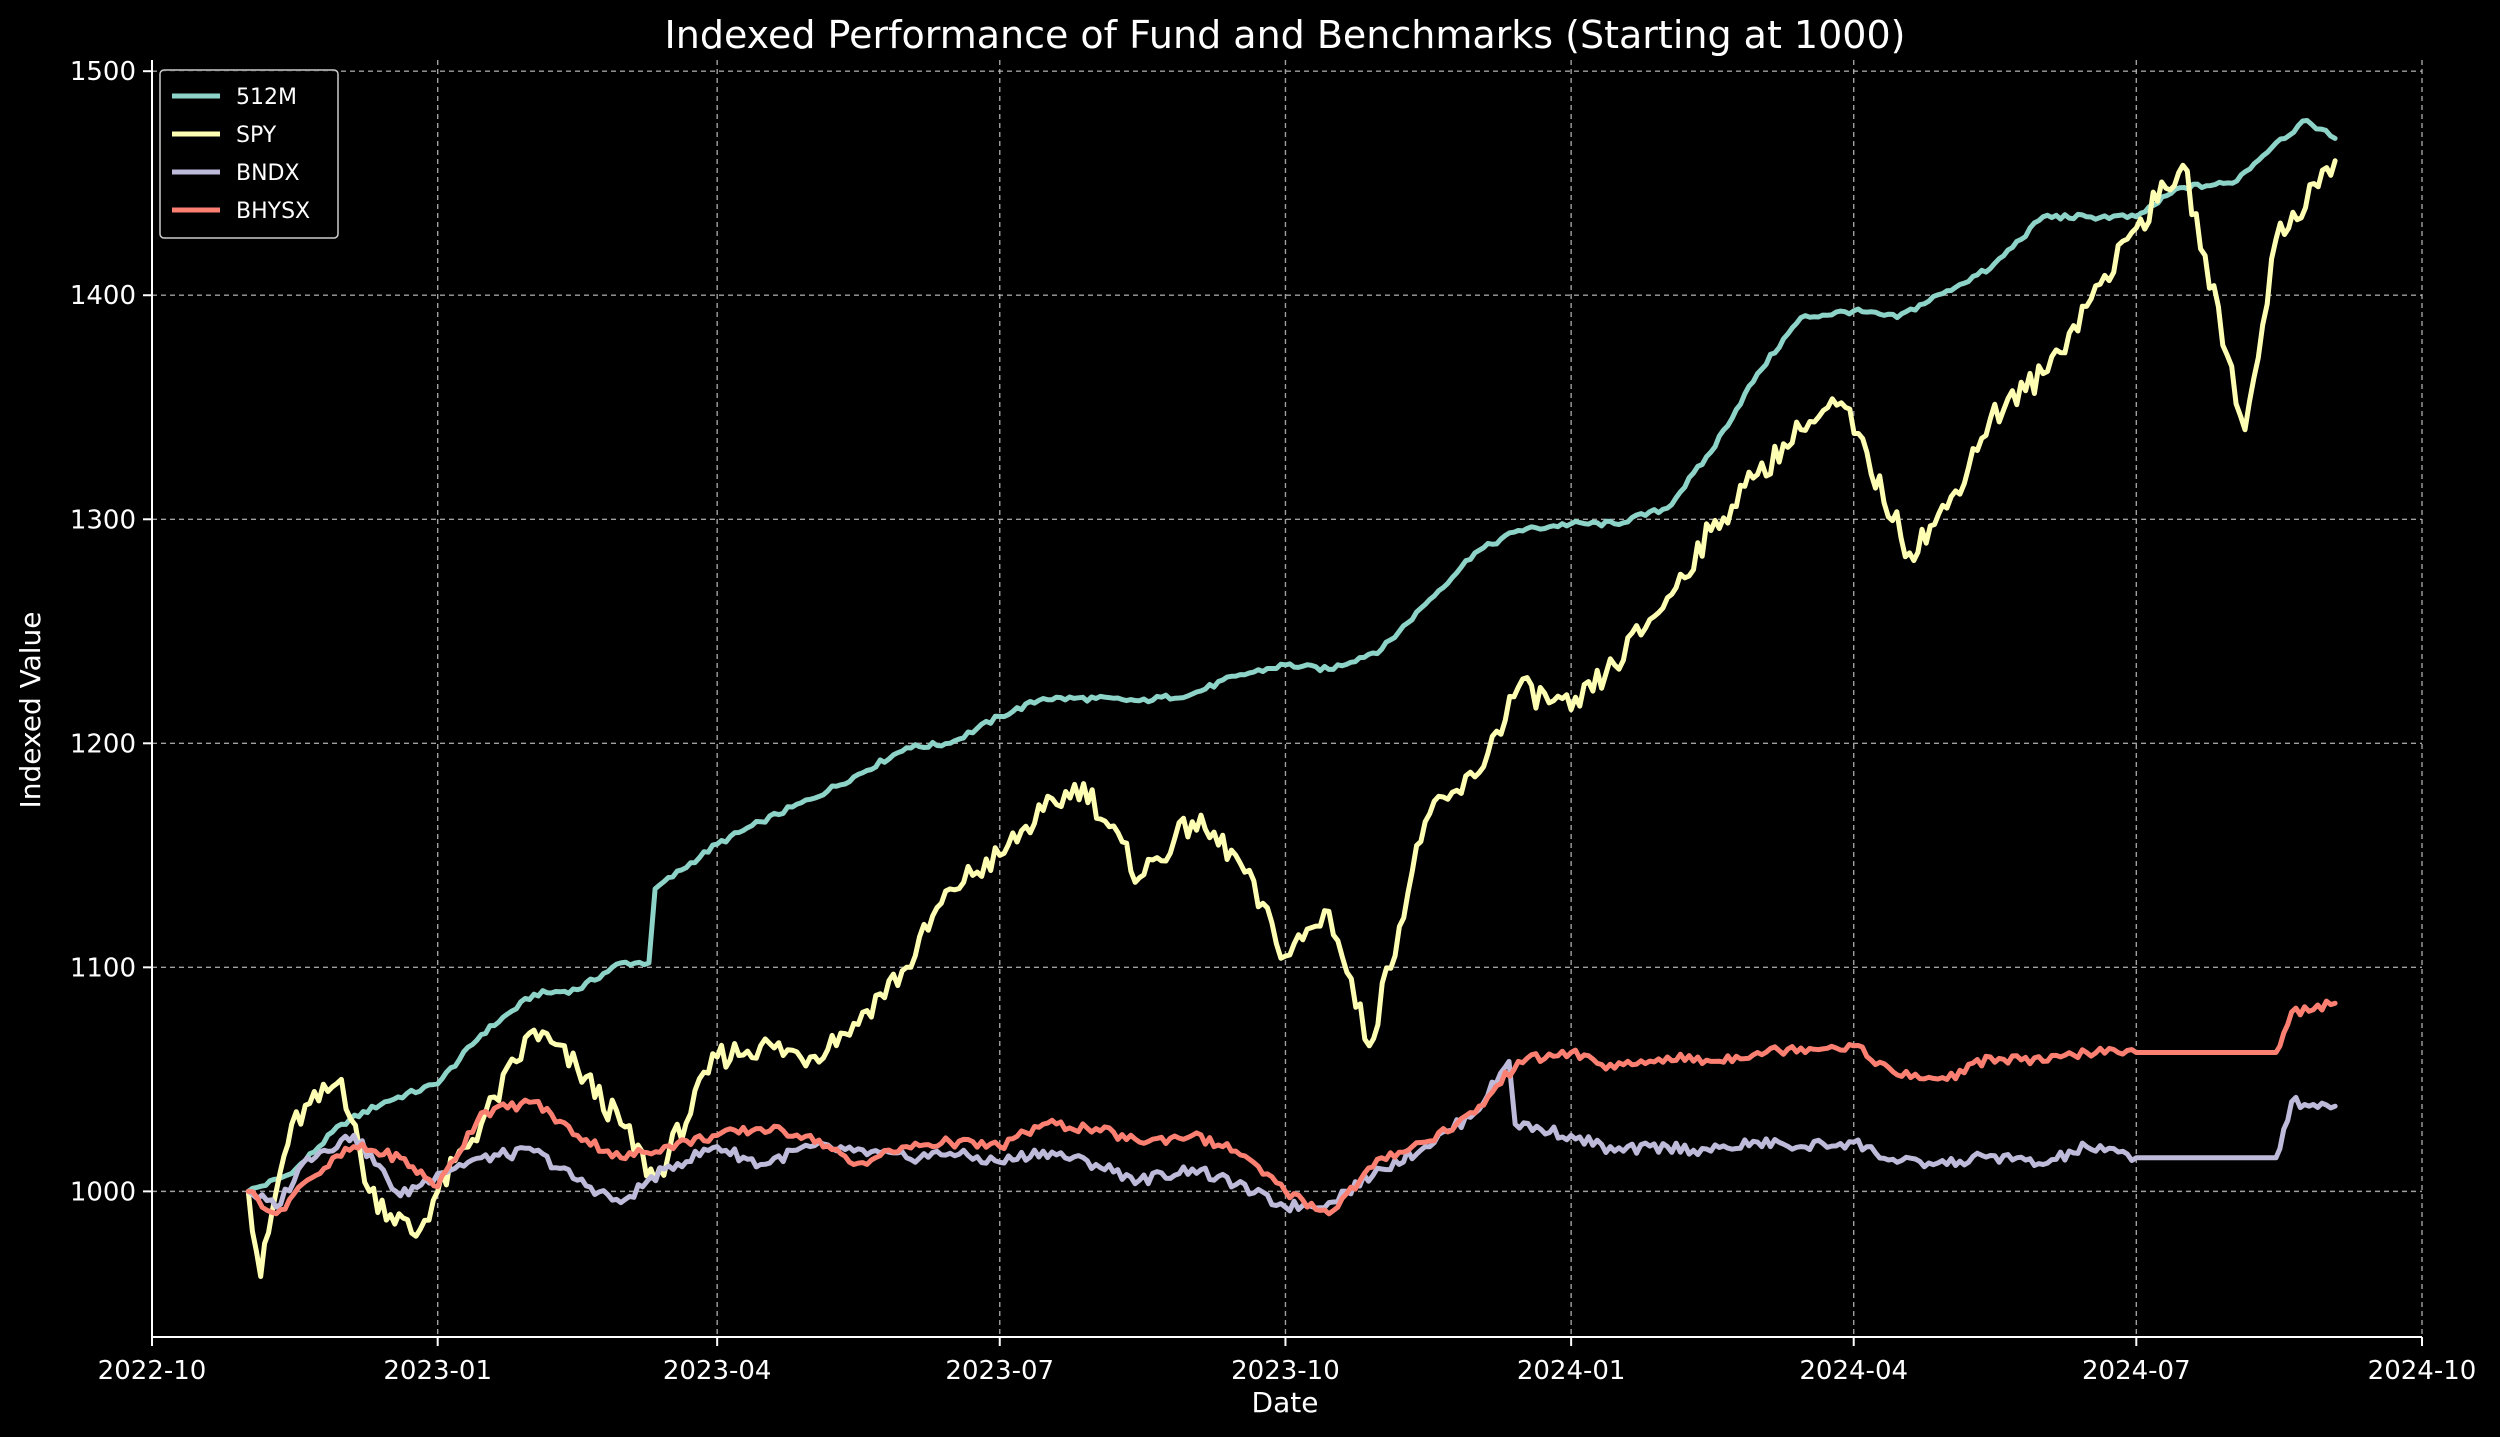 This screenshot has width=2500, height=1437. Describe the element at coordinates (256, 135) in the screenshot. I see `legend-label: SPY` at that location.